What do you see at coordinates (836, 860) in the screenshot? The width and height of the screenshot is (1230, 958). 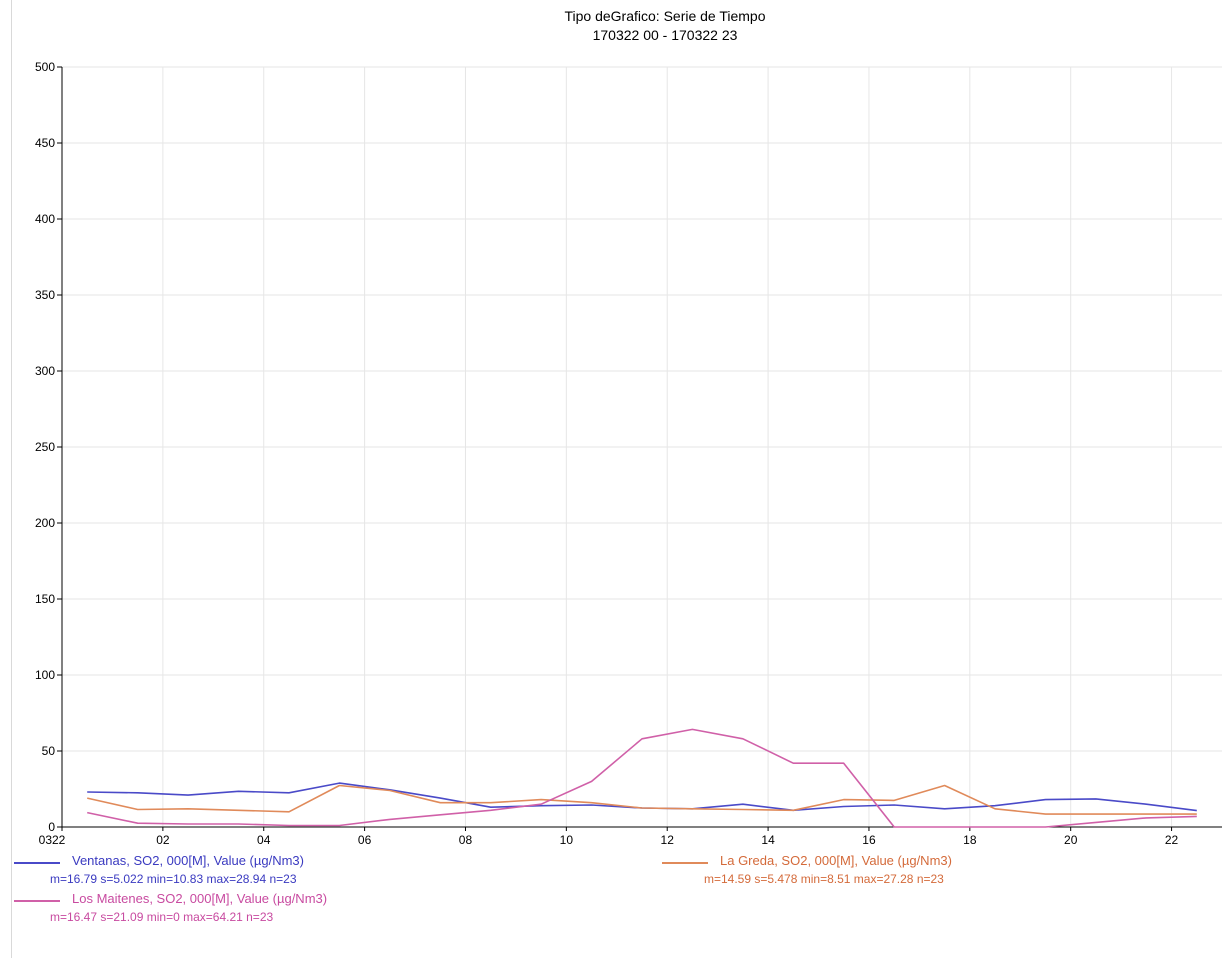 I see `legend-label-la-greda: La Greda, SO2, 000[M], Value (µg/Nm3)` at bounding box center [836, 860].